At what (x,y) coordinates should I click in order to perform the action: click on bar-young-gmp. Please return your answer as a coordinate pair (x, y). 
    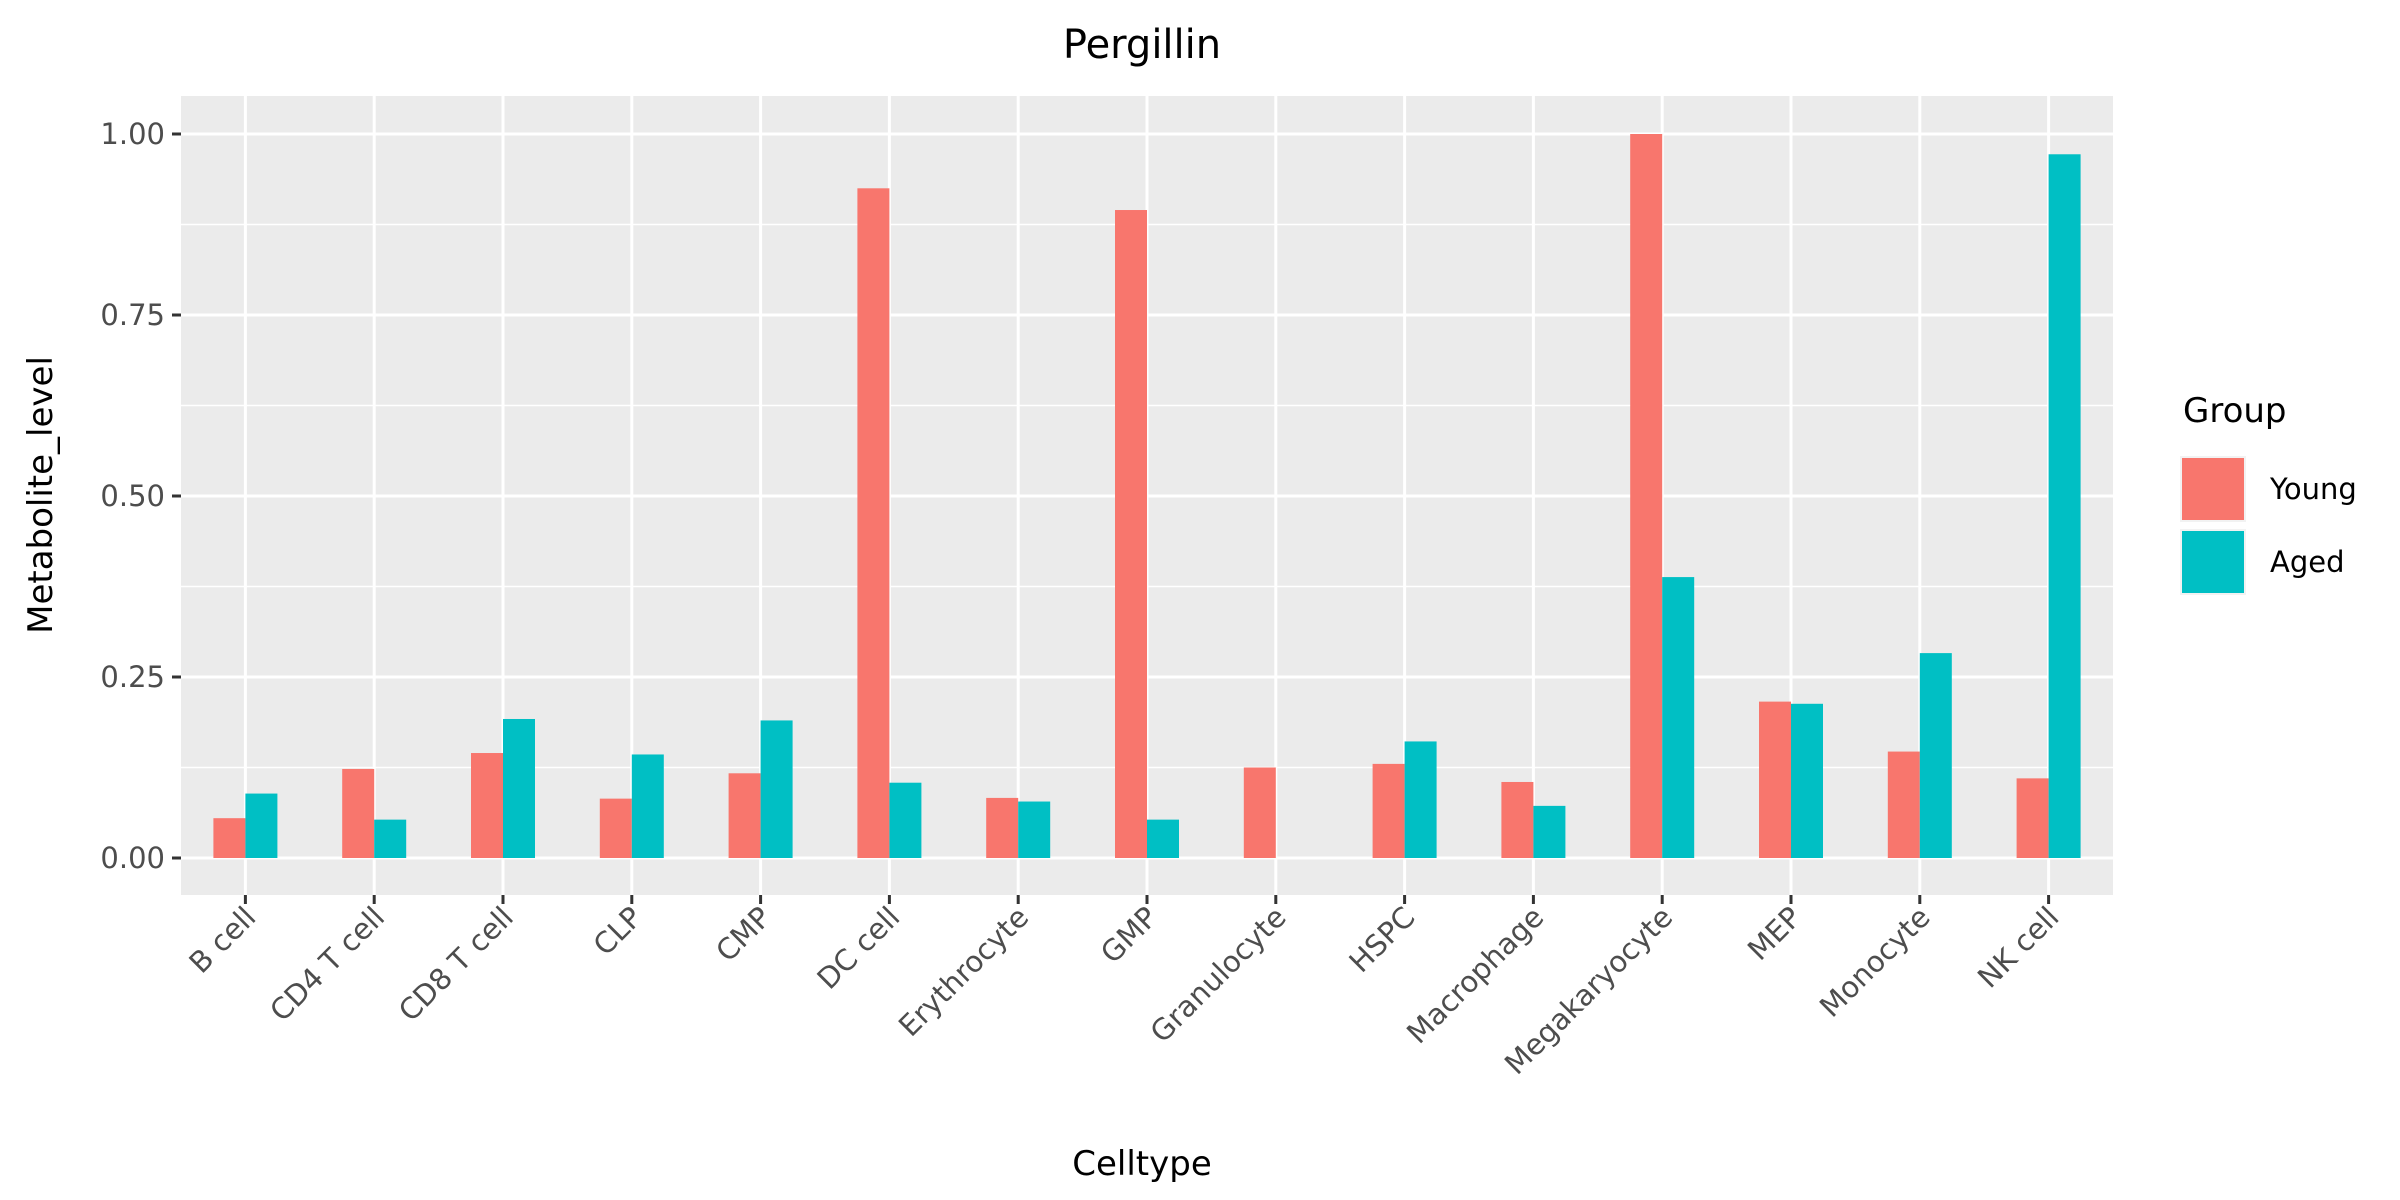
    Looking at the image, I should click on (1131, 534).